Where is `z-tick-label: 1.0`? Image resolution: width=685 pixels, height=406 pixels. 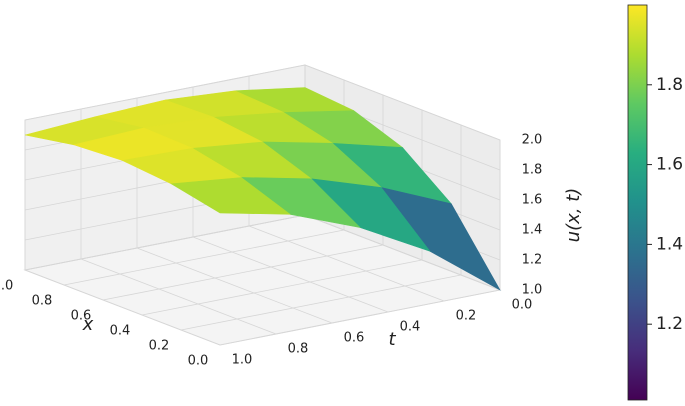
z-tick-label: 1.0 is located at coordinates (532, 290).